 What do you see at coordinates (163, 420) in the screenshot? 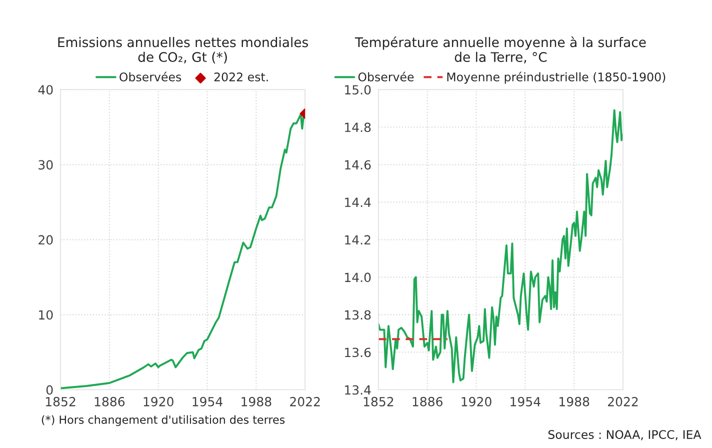
I see `text: (*) Hors changement d'utilisation des terres` at bounding box center [163, 420].